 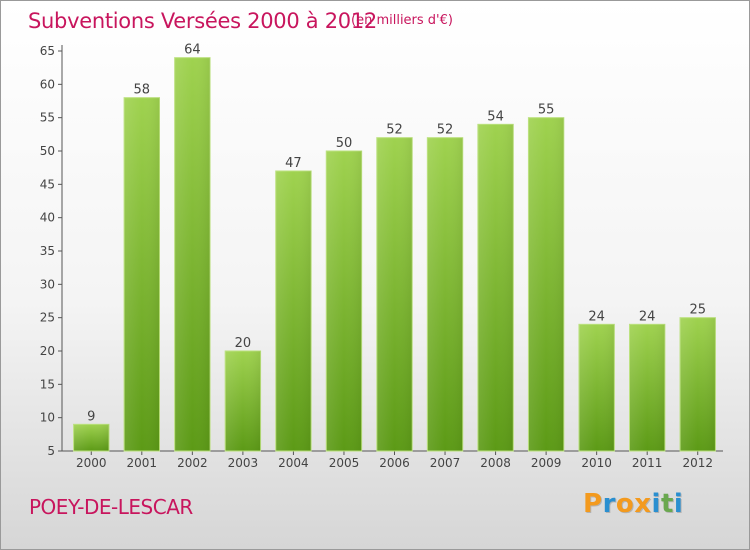 I want to click on data-label-2011: 24, so click(x=647, y=316).